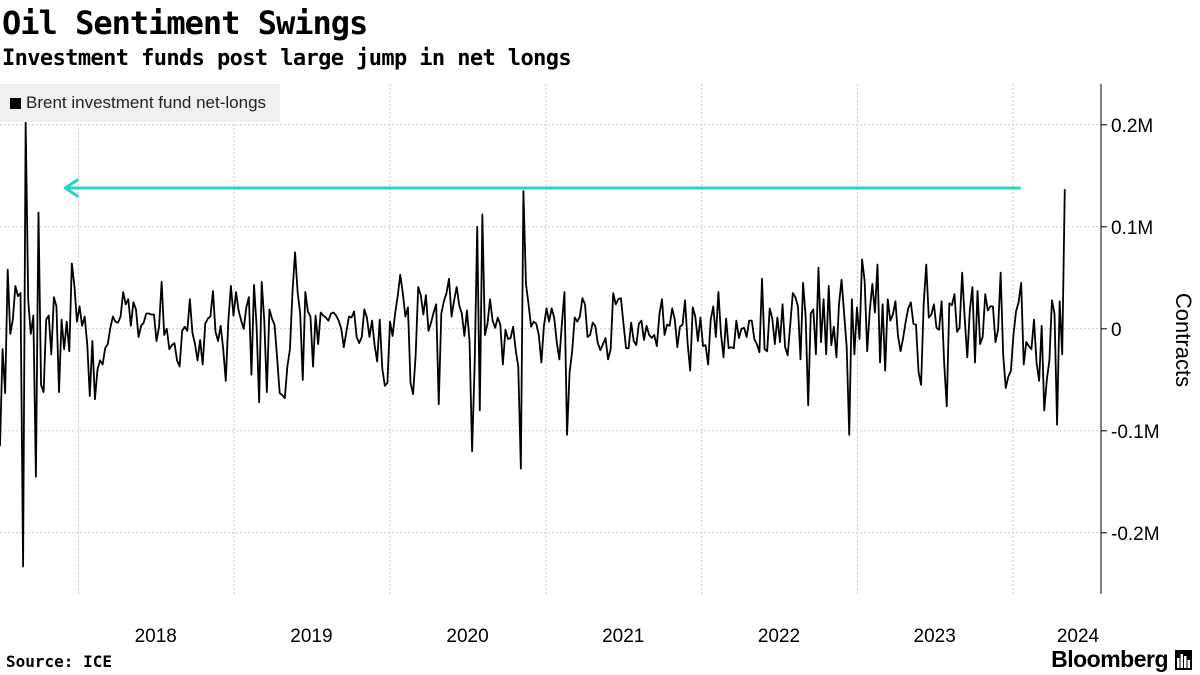 This screenshot has height=675, width=1200. Describe the element at coordinates (185, 23) in the screenshot. I see `chart-title: Oil Sentiment Swings` at that location.